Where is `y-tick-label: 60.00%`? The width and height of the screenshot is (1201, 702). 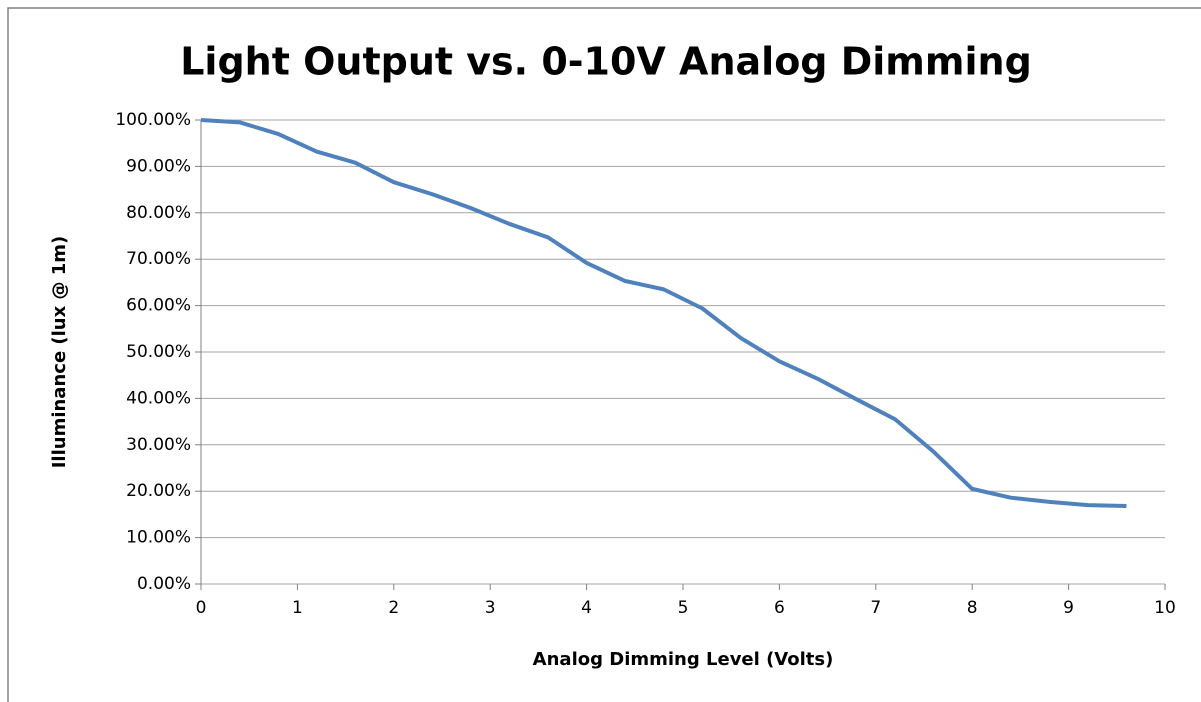
y-tick-label: 60.00% is located at coordinates (158, 306).